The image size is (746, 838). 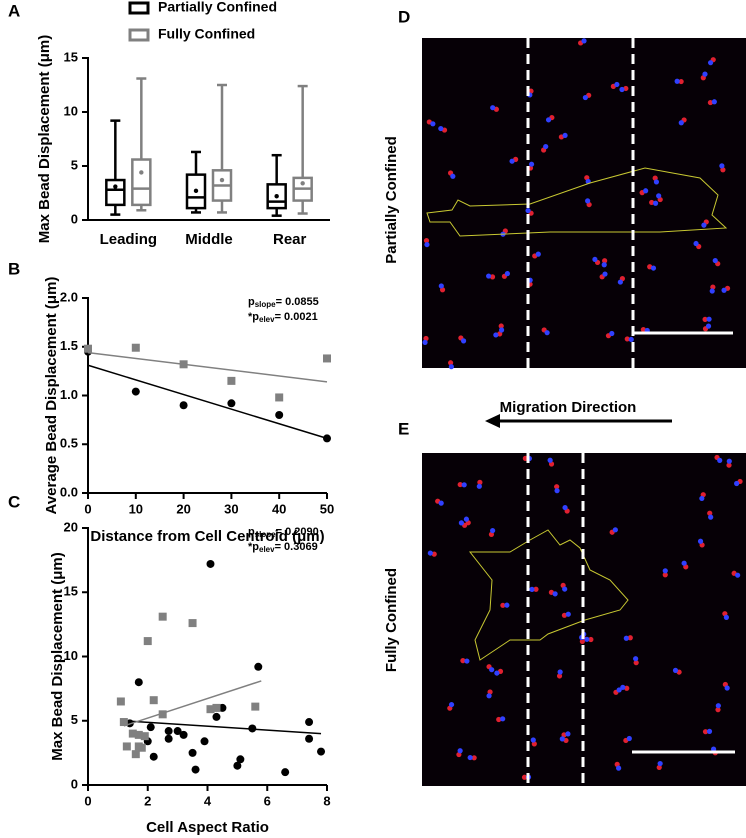 What do you see at coordinates (57, 656) in the screenshot?
I see `y-axis-label: Max Bead Displacement (μm)` at bounding box center [57, 656].